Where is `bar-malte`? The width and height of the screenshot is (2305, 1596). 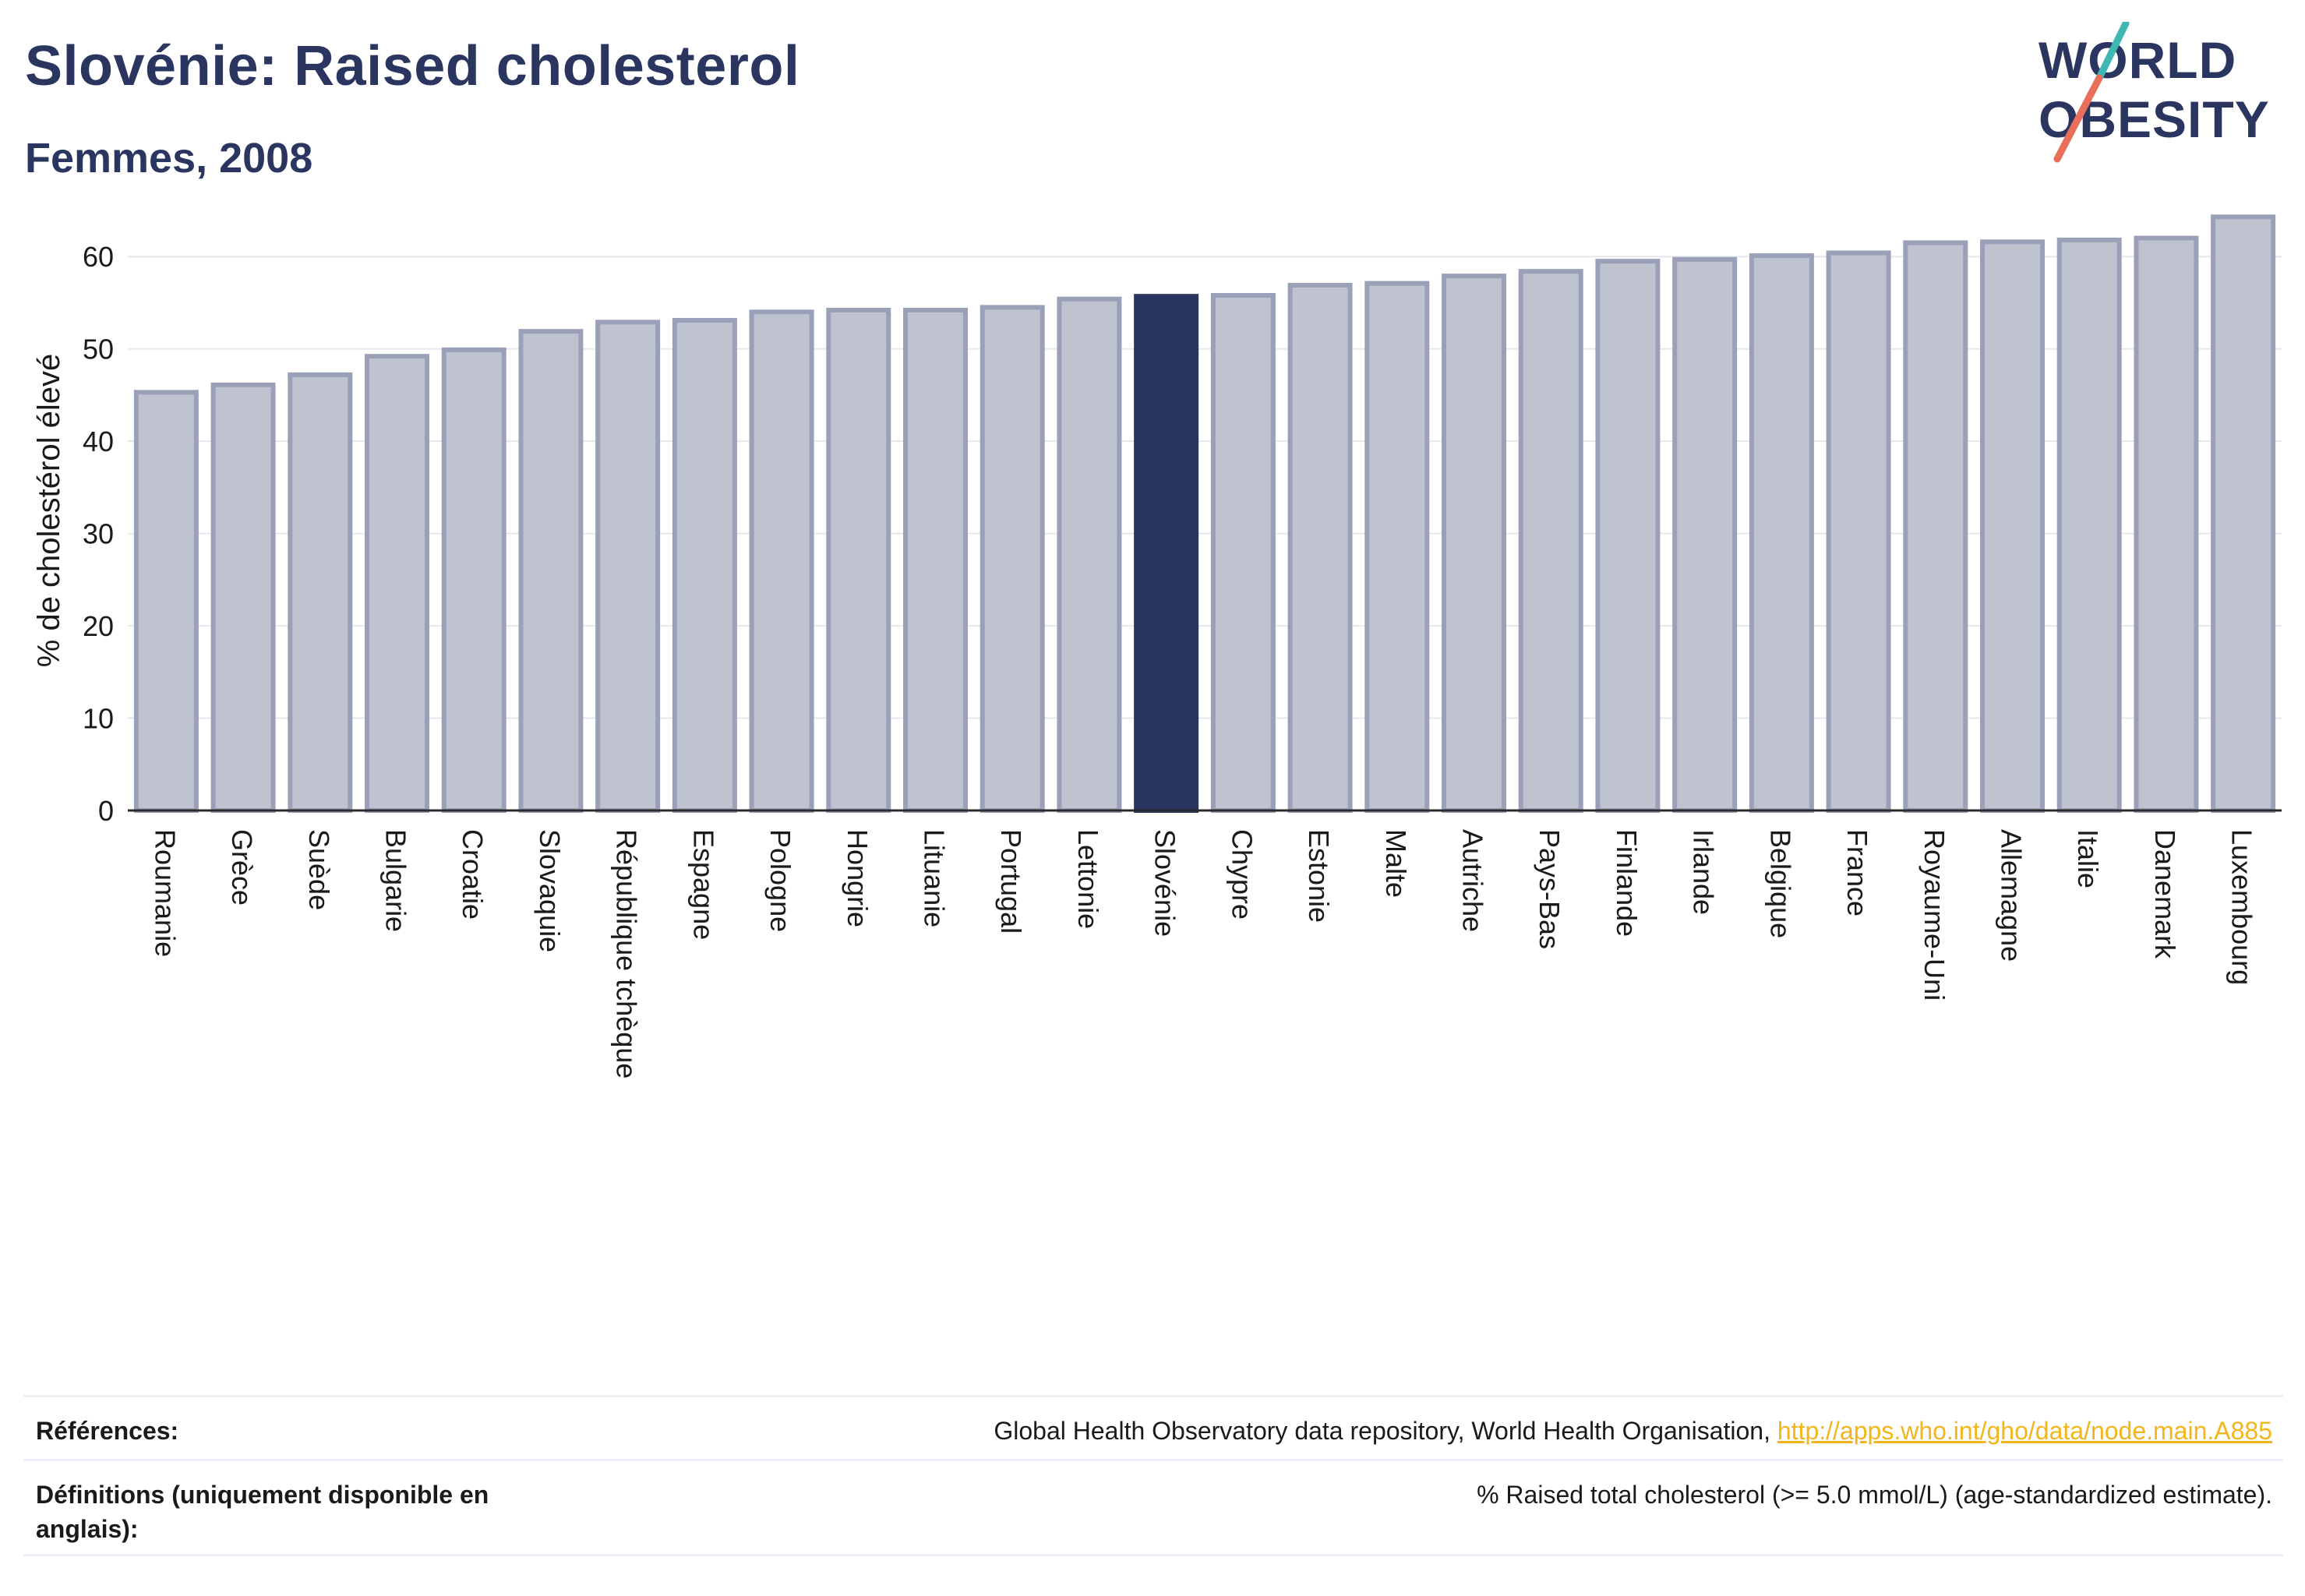
bar-malte is located at coordinates (1397, 547).